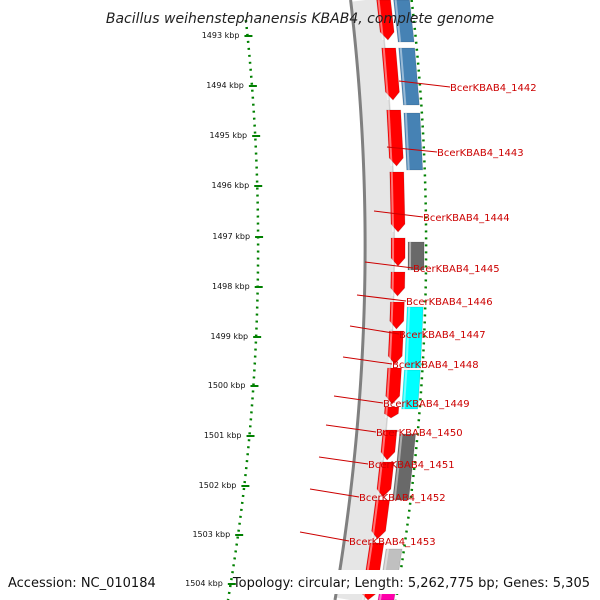 The height and width of the screenshot is (600, 600). I want to click on gene-label: BcerKBAB4_1451, so click(411, 465).